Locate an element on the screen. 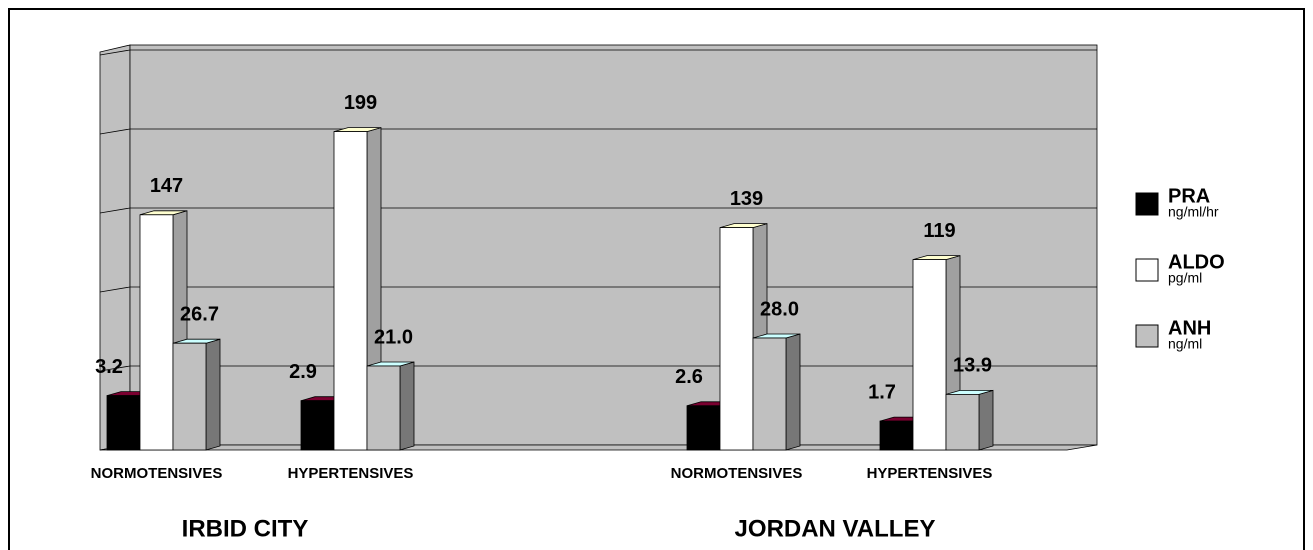 The width and height of the screenshot is (1313, 550). data-label: 147 is located at coordinates (166, 186).